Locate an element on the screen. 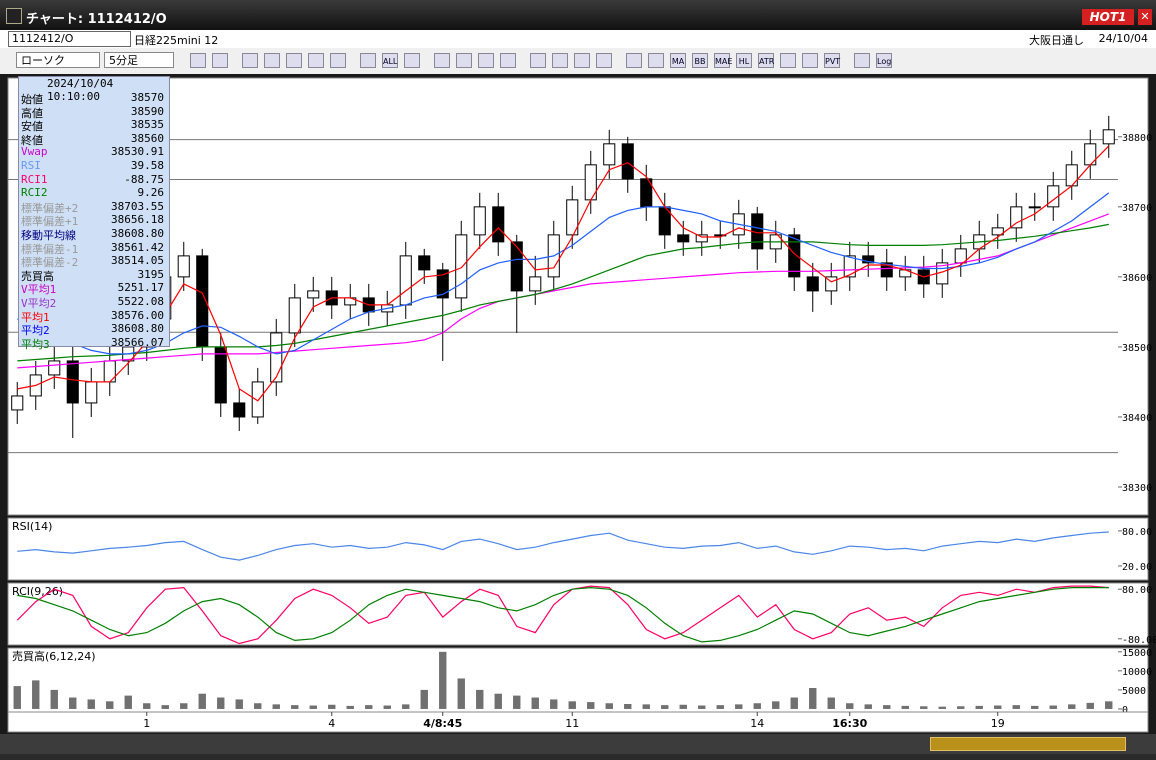  tool-button: Log is located at coordinates (884, 60).